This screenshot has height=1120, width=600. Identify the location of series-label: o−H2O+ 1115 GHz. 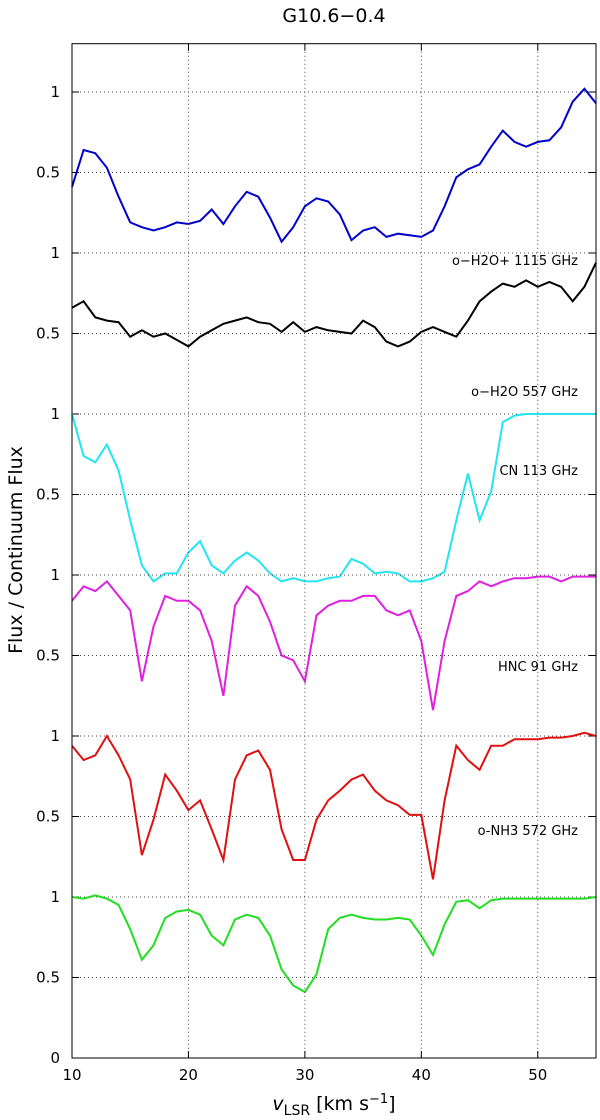
(515, 261).